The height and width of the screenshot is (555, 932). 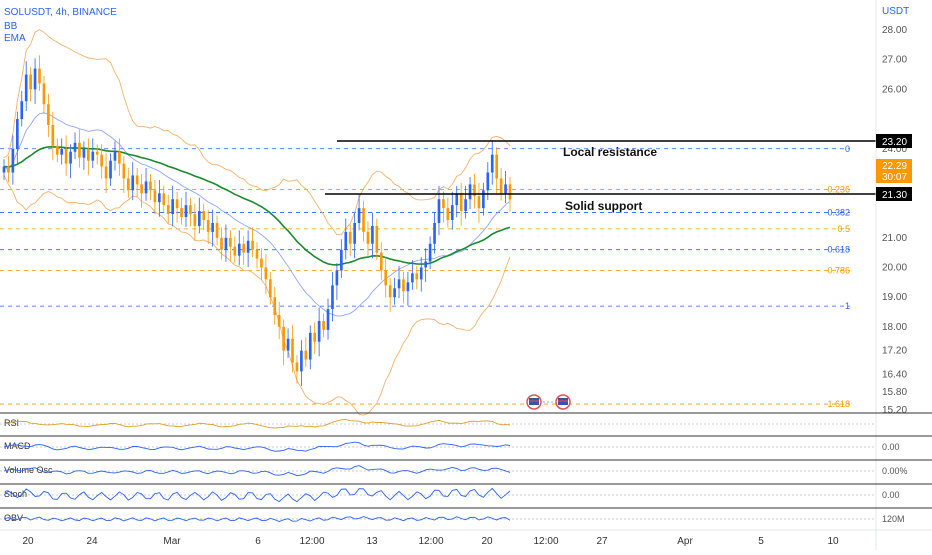 What do you see at coordinates (847, 149) in the screenshot?
I see `fib-label: 0` at bounding box center [847, 149].